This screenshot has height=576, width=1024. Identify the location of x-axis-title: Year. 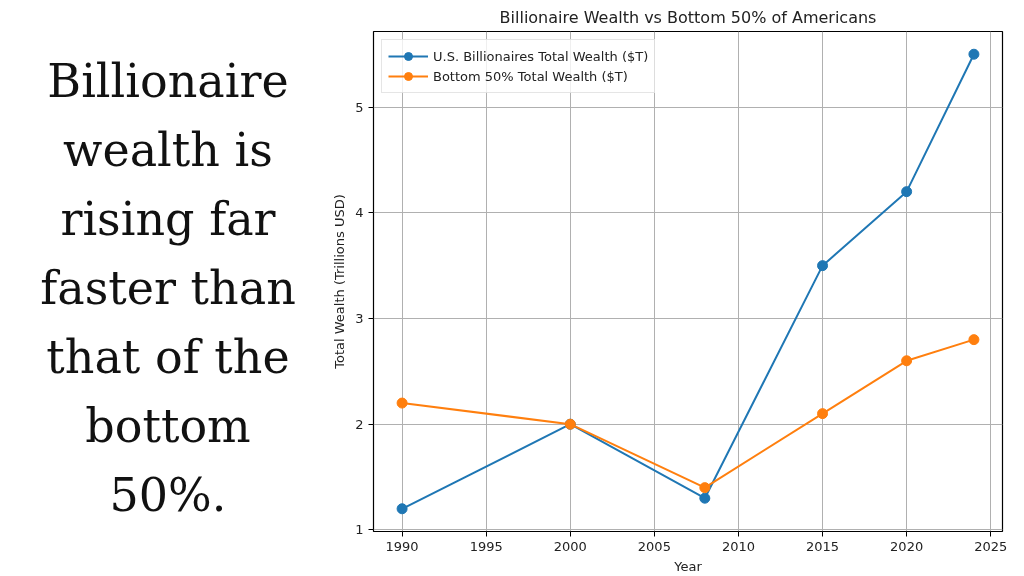
(688, 566).